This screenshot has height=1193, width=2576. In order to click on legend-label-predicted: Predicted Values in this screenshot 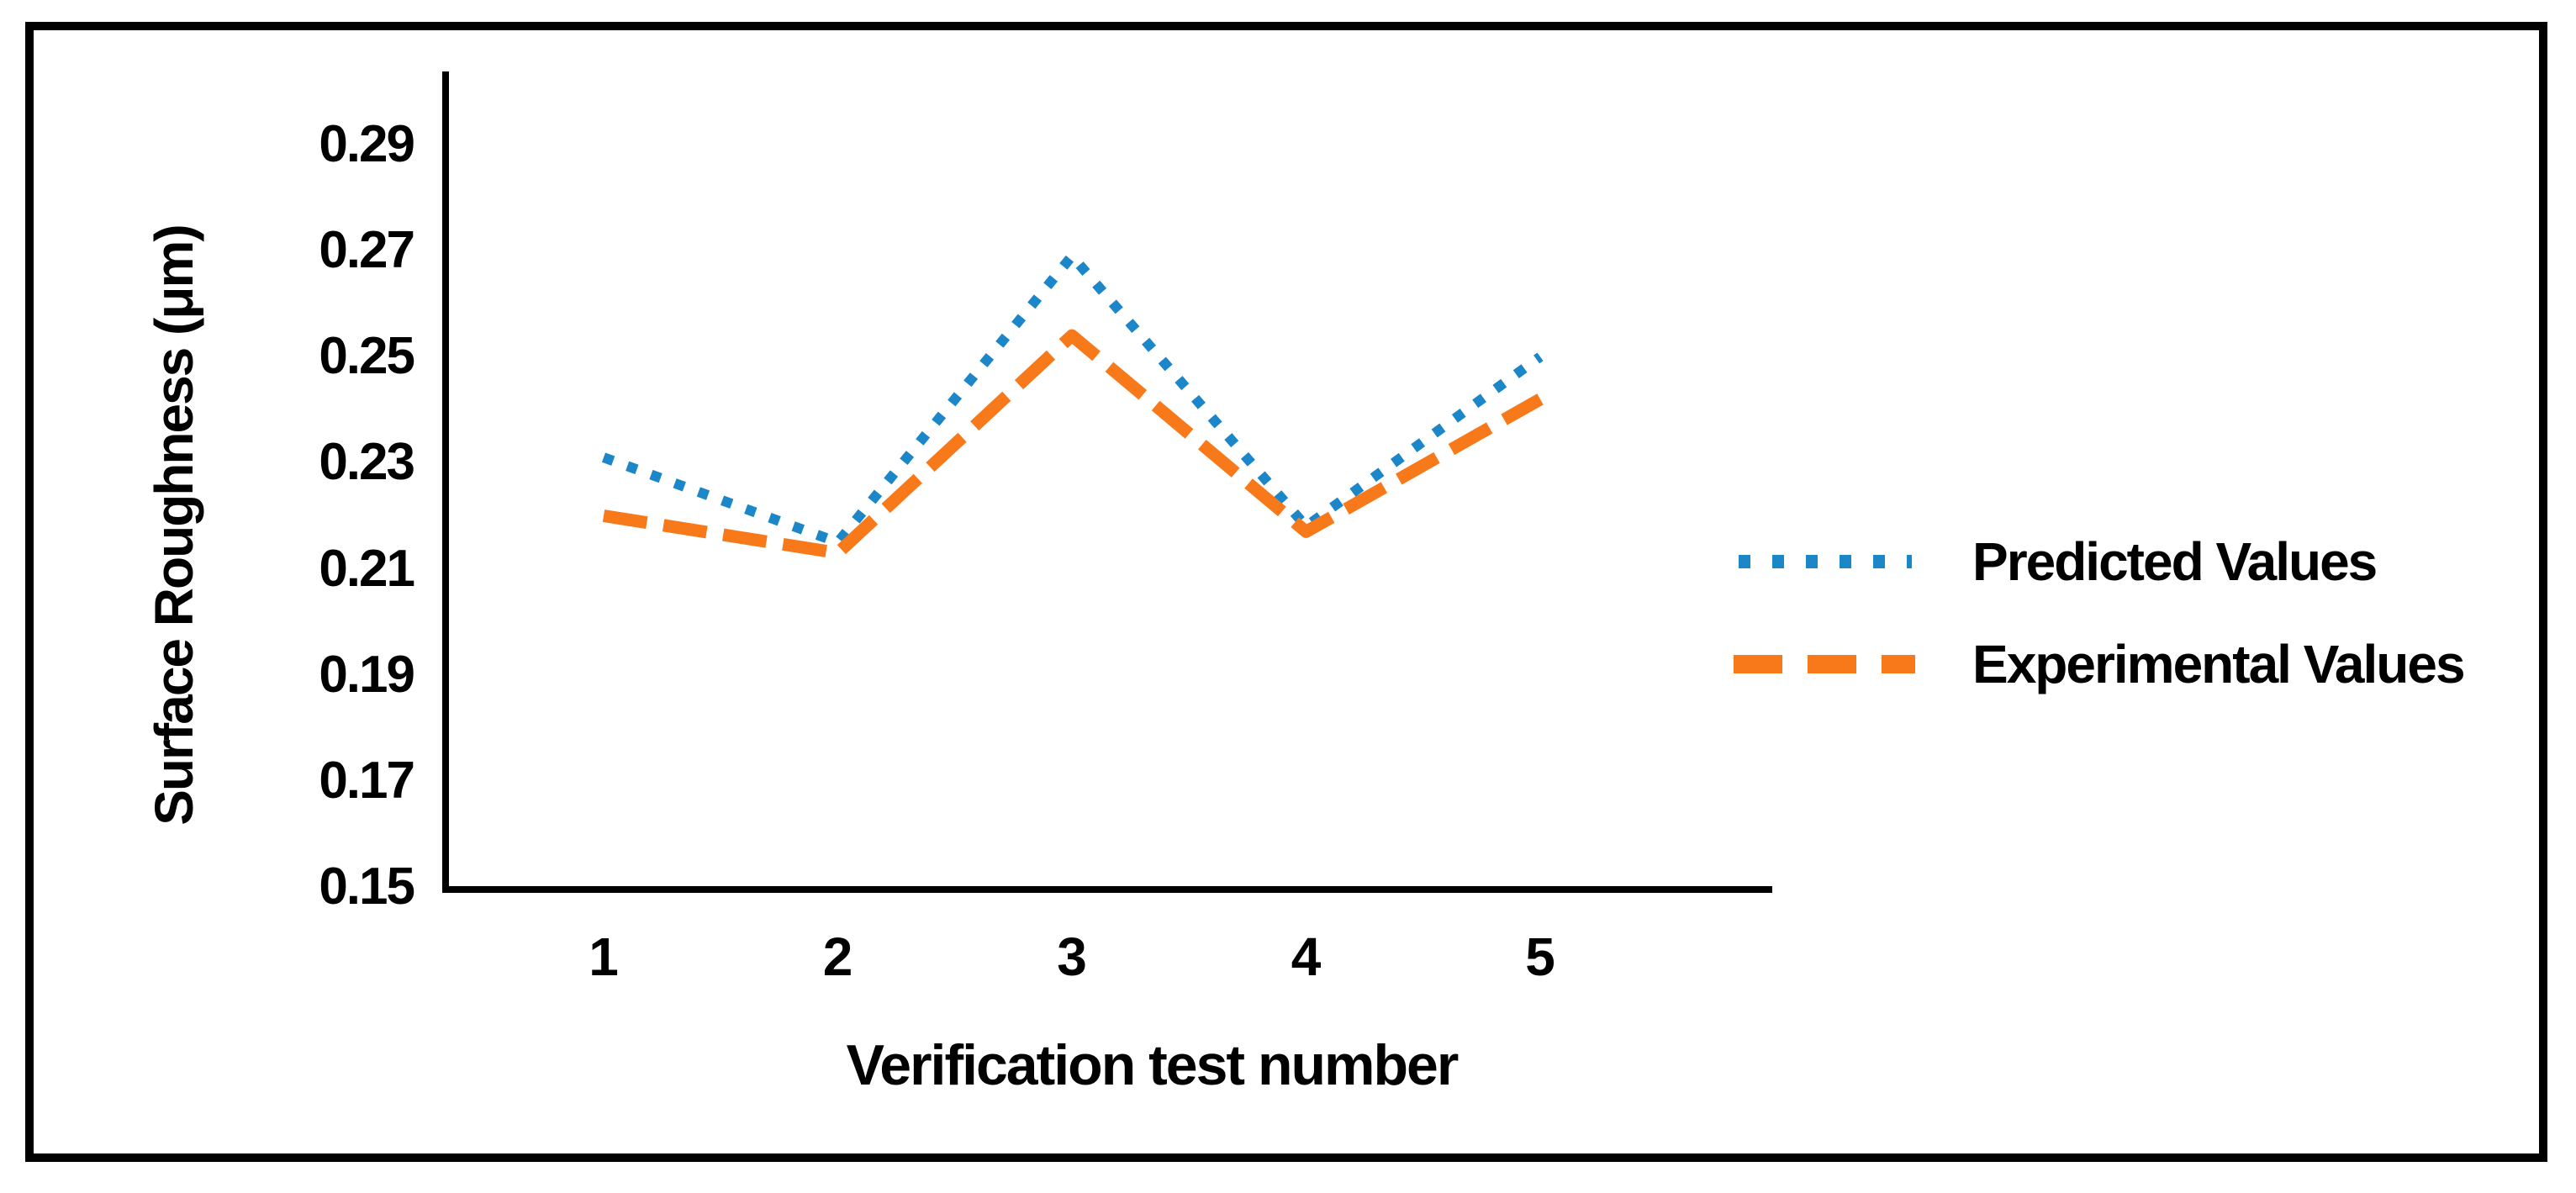, I will do `click(2175, 561)`.